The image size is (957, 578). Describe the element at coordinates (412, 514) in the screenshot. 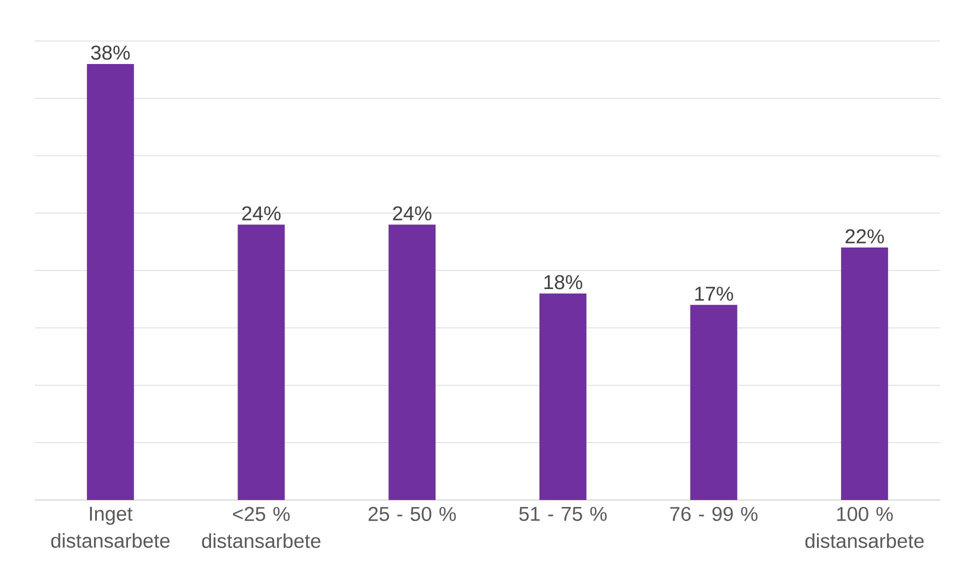

I see `x-tick-label: 25 - 50 %` at that location.